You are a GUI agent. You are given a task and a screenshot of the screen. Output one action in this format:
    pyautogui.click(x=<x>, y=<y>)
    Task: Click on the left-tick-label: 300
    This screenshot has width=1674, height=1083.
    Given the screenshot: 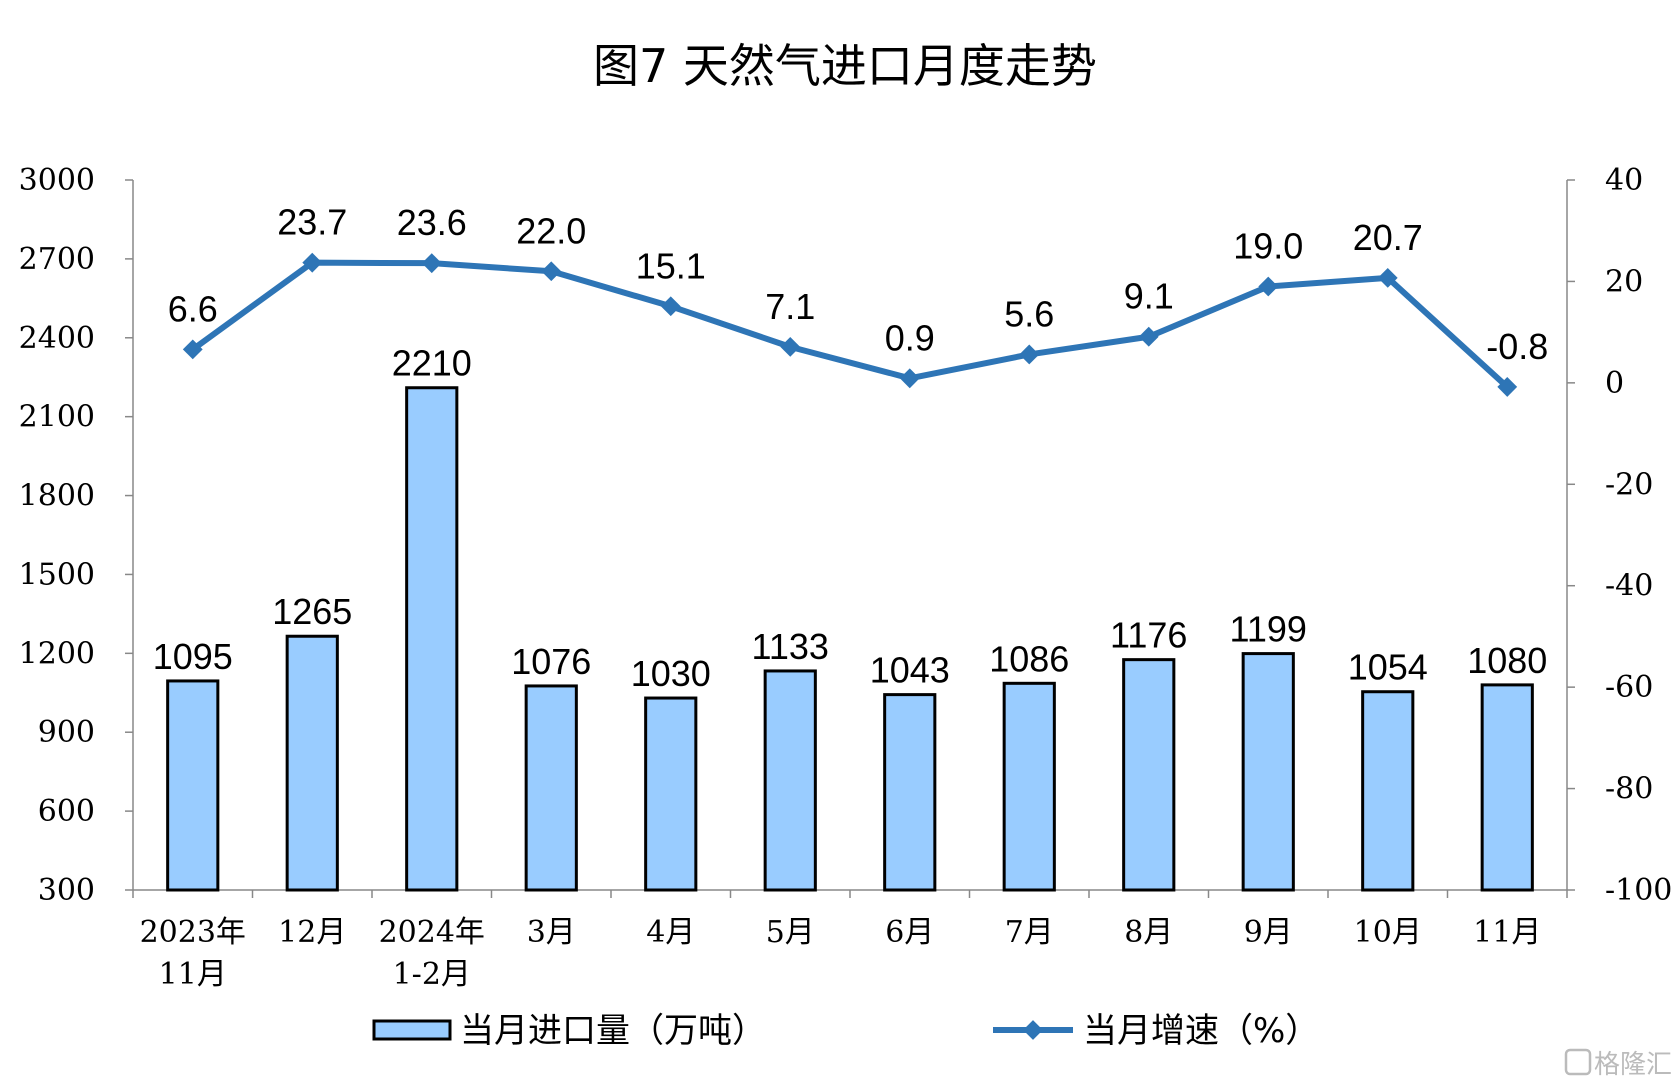 What is the action you would take?
    pyautogui.click(x=66, y=890)
    